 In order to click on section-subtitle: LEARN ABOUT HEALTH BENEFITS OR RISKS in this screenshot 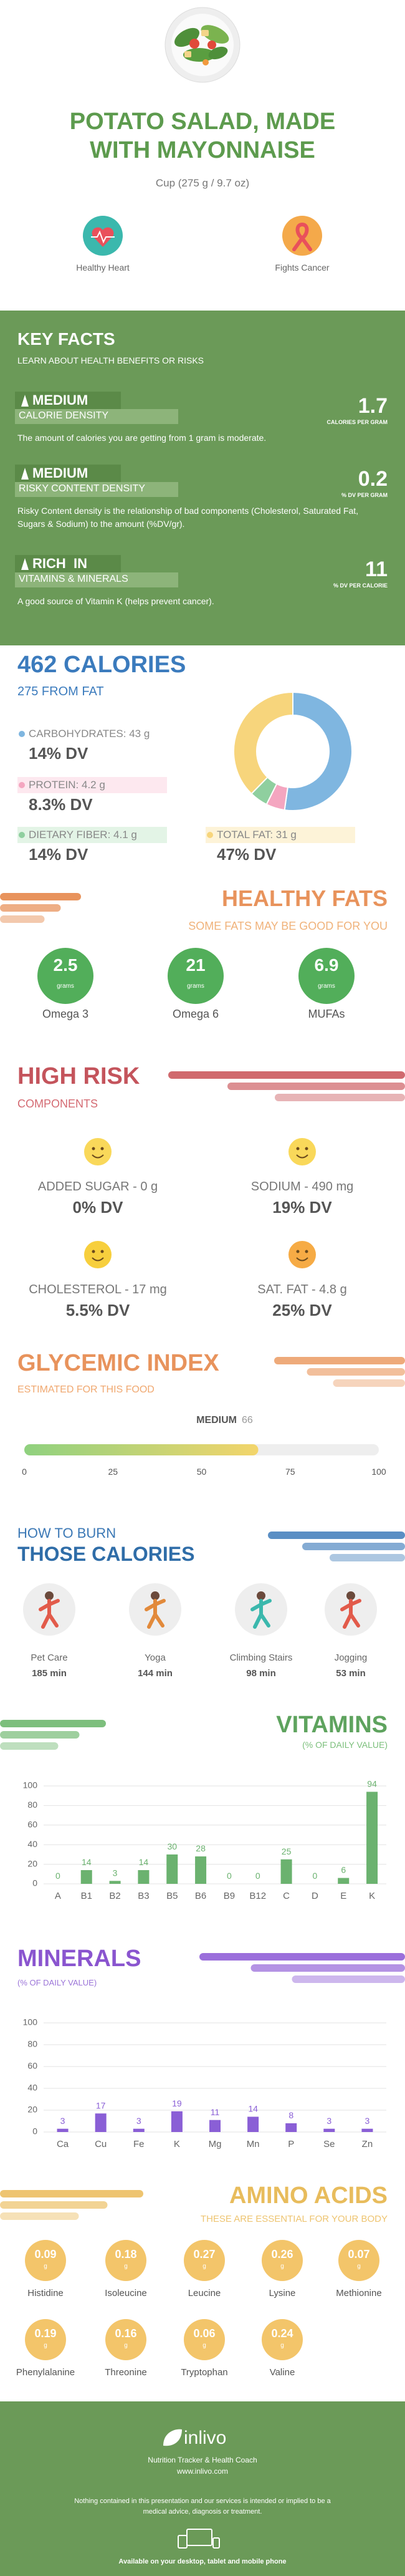, I will do `click(110, 360)`.